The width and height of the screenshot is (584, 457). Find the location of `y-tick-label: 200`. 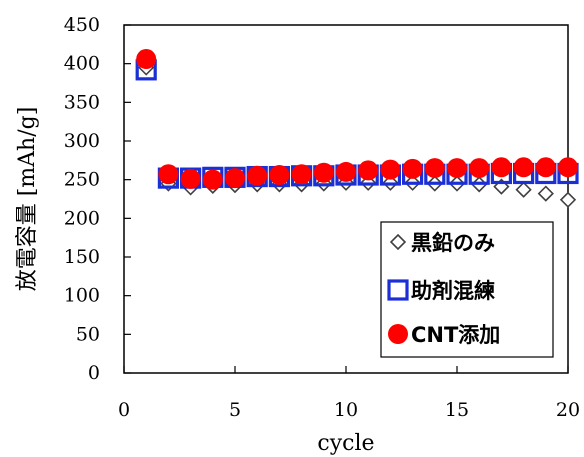

y-tick-label: 200 is located at coordinates (82, 218).